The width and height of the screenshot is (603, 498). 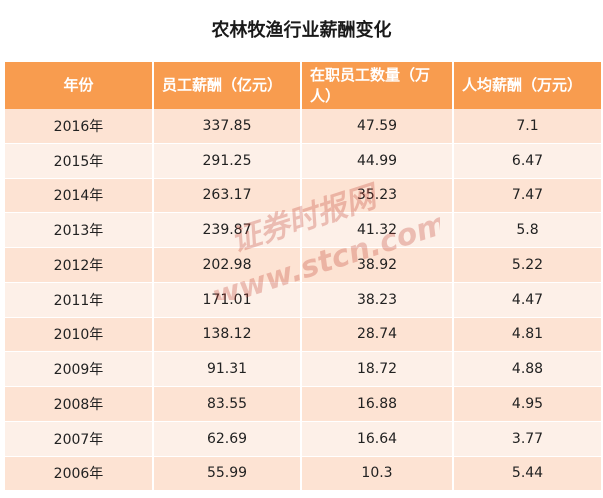 I want to click on cell-staff-count: 16.88, so click(x=377, y=404).